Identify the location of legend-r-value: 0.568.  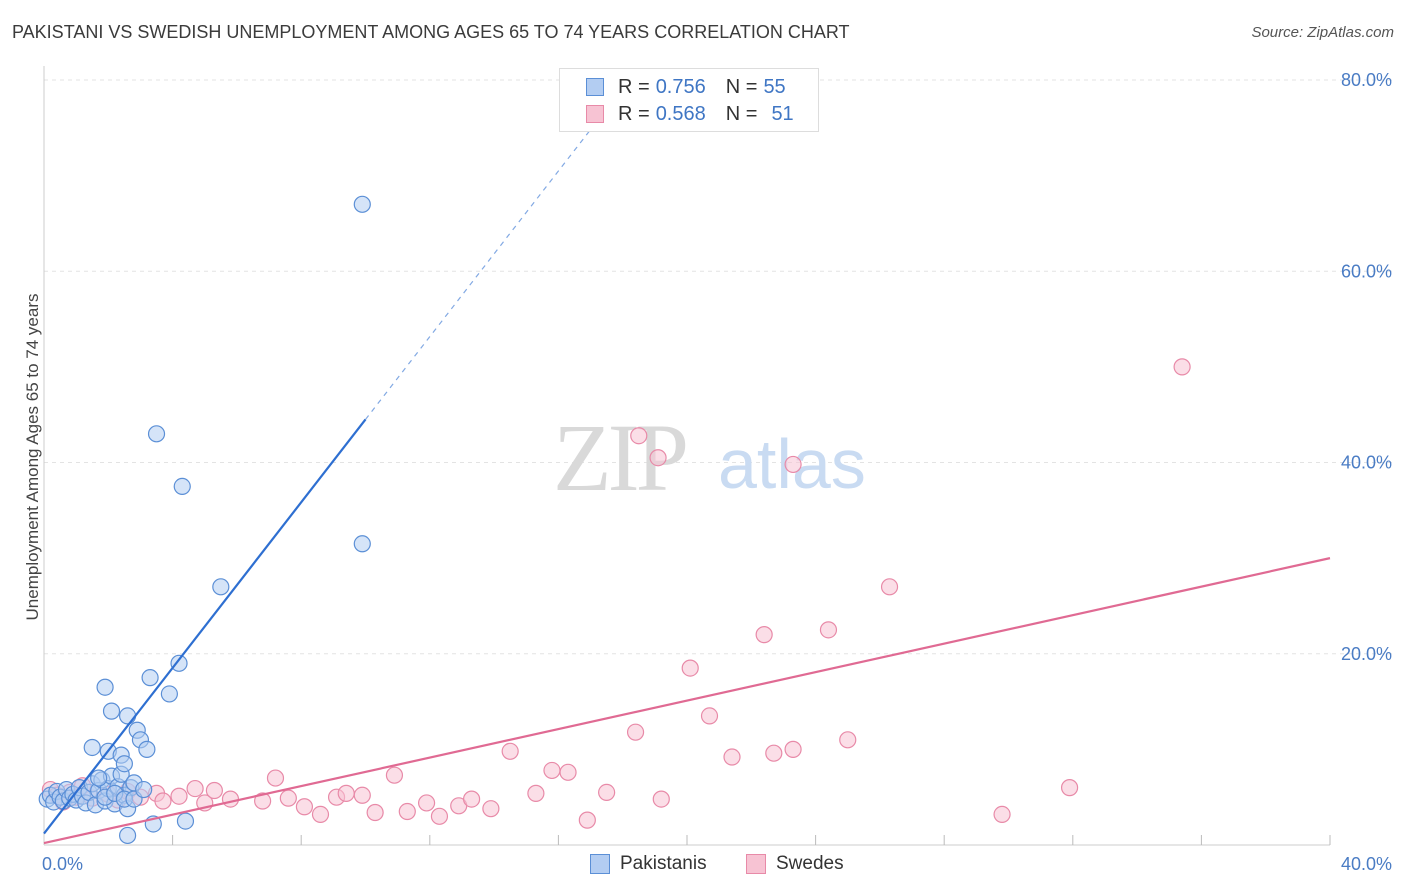
(680, 113).